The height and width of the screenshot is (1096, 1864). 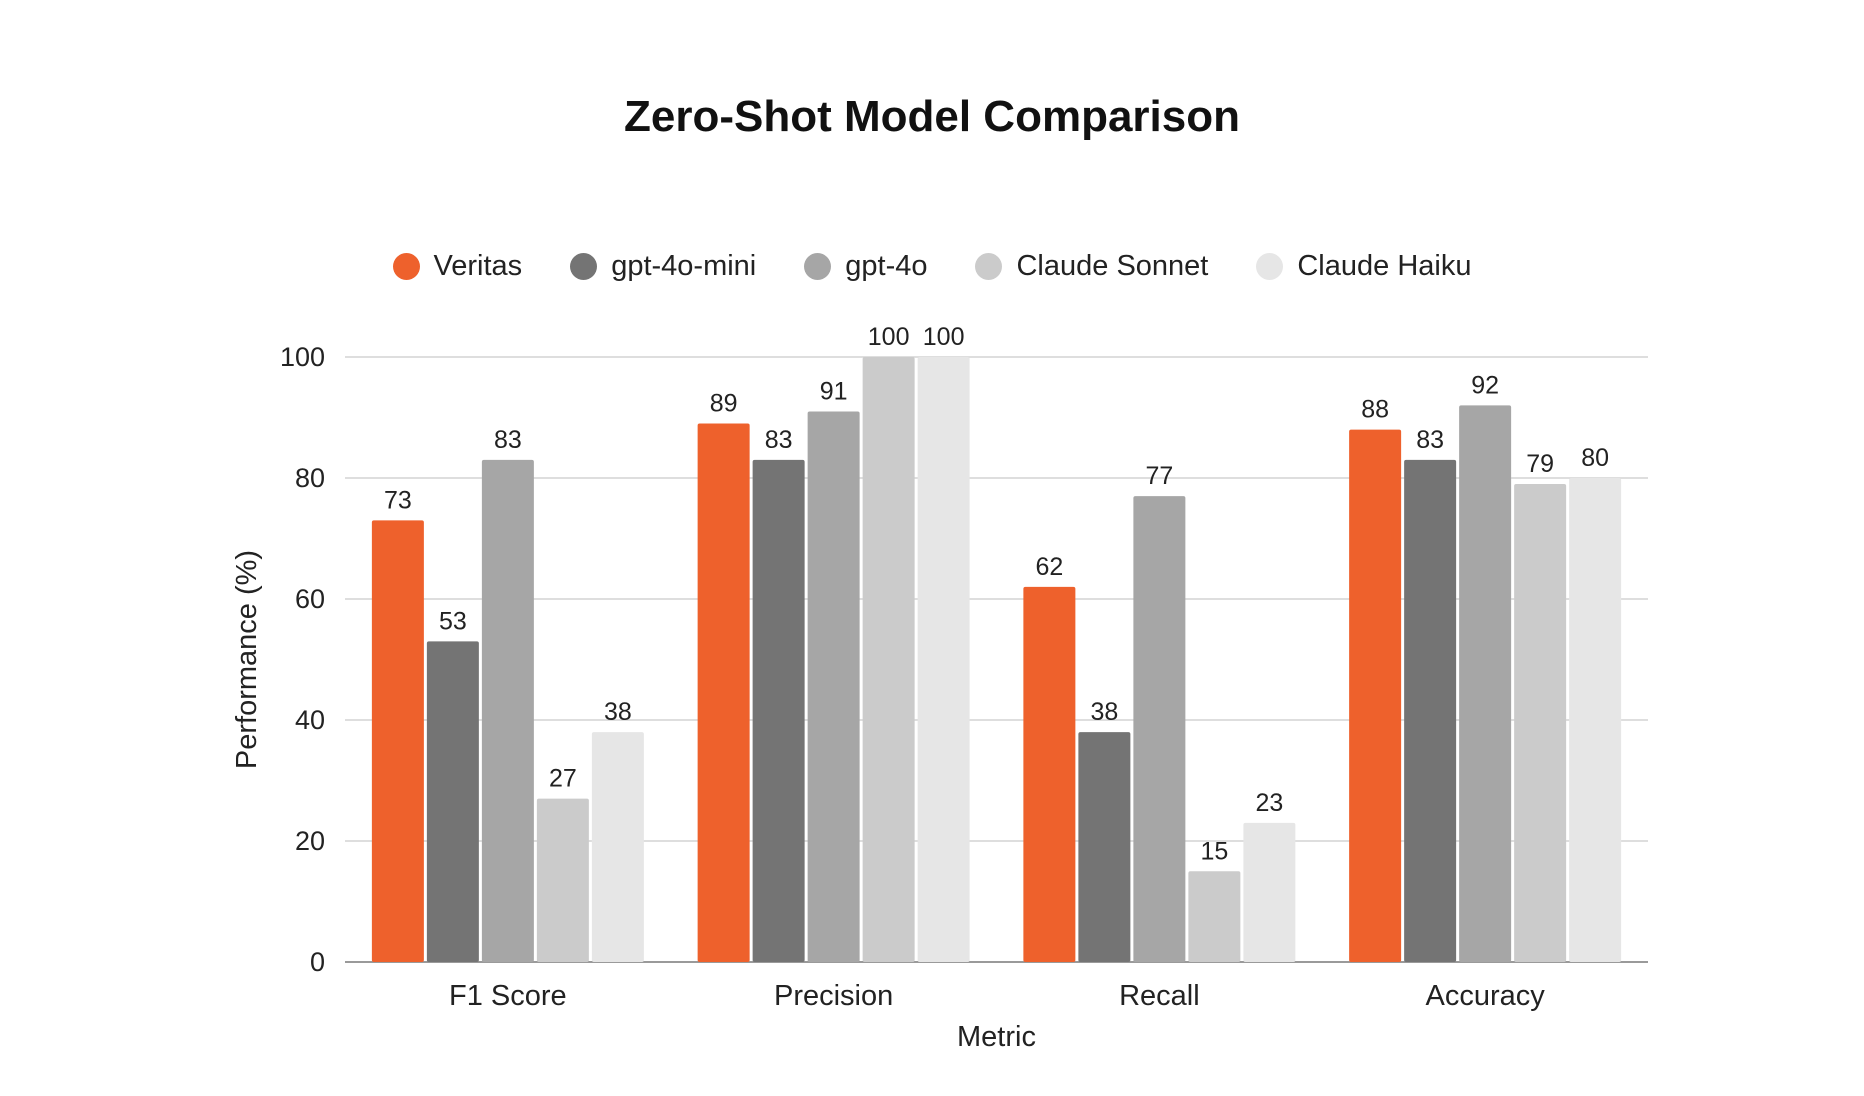 I want to click on y-tick-label: 20, so click(x=310, y=841).